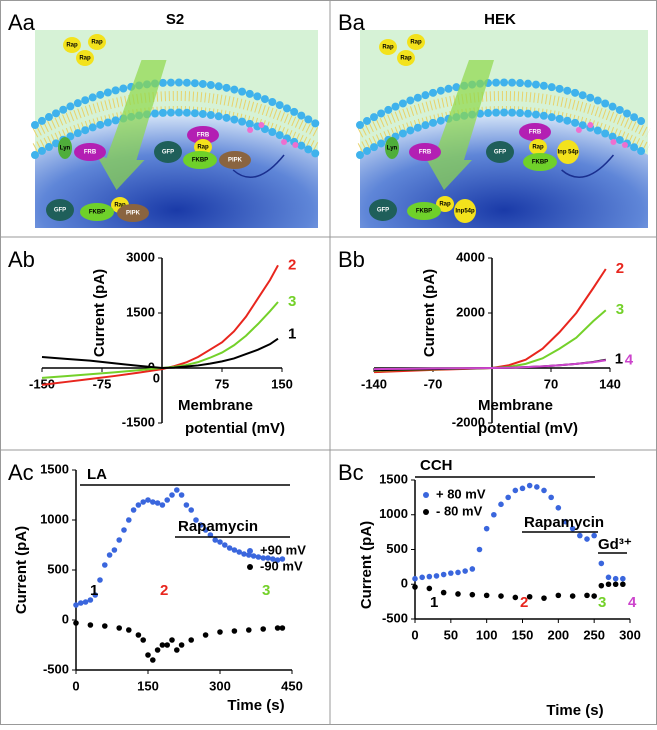 Image resolution: width=657 pixels, height=730 pixels. What do you see at coordinates (250, 567) in the screenshot?
I see `legend-marker` at bounding box center [250, 567].